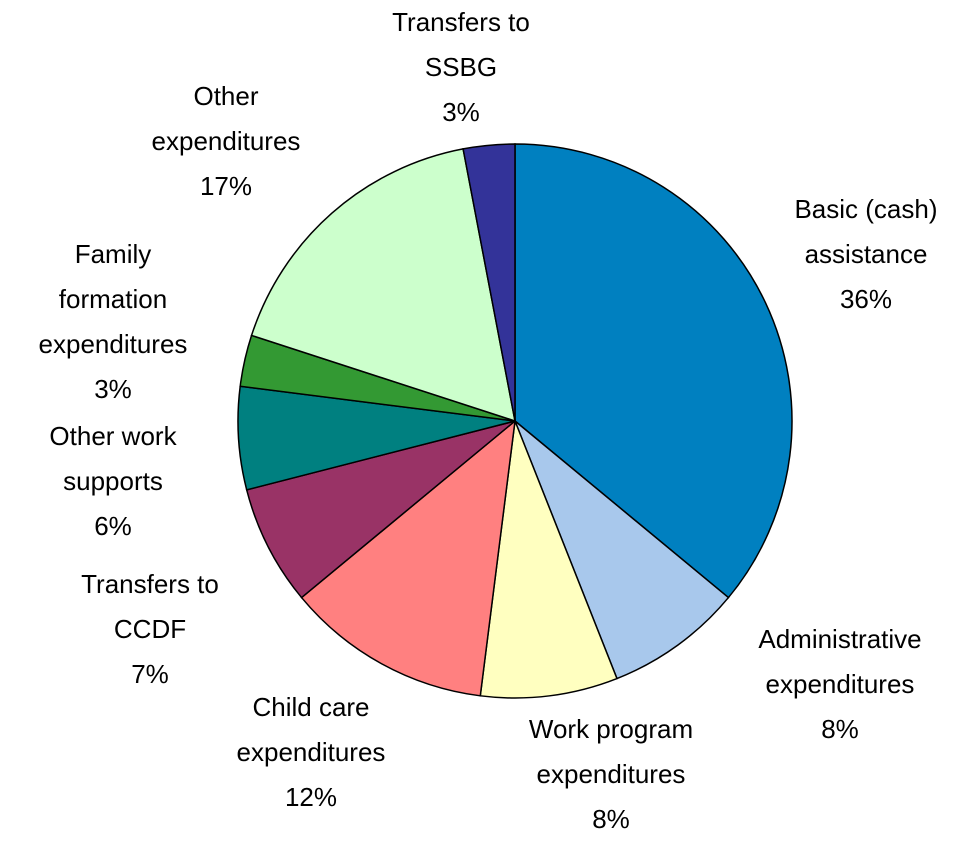 This screenshot has width=965, height=842. I want to click on slice-label: Transfers to SSBG 3%, so click(461, 67).